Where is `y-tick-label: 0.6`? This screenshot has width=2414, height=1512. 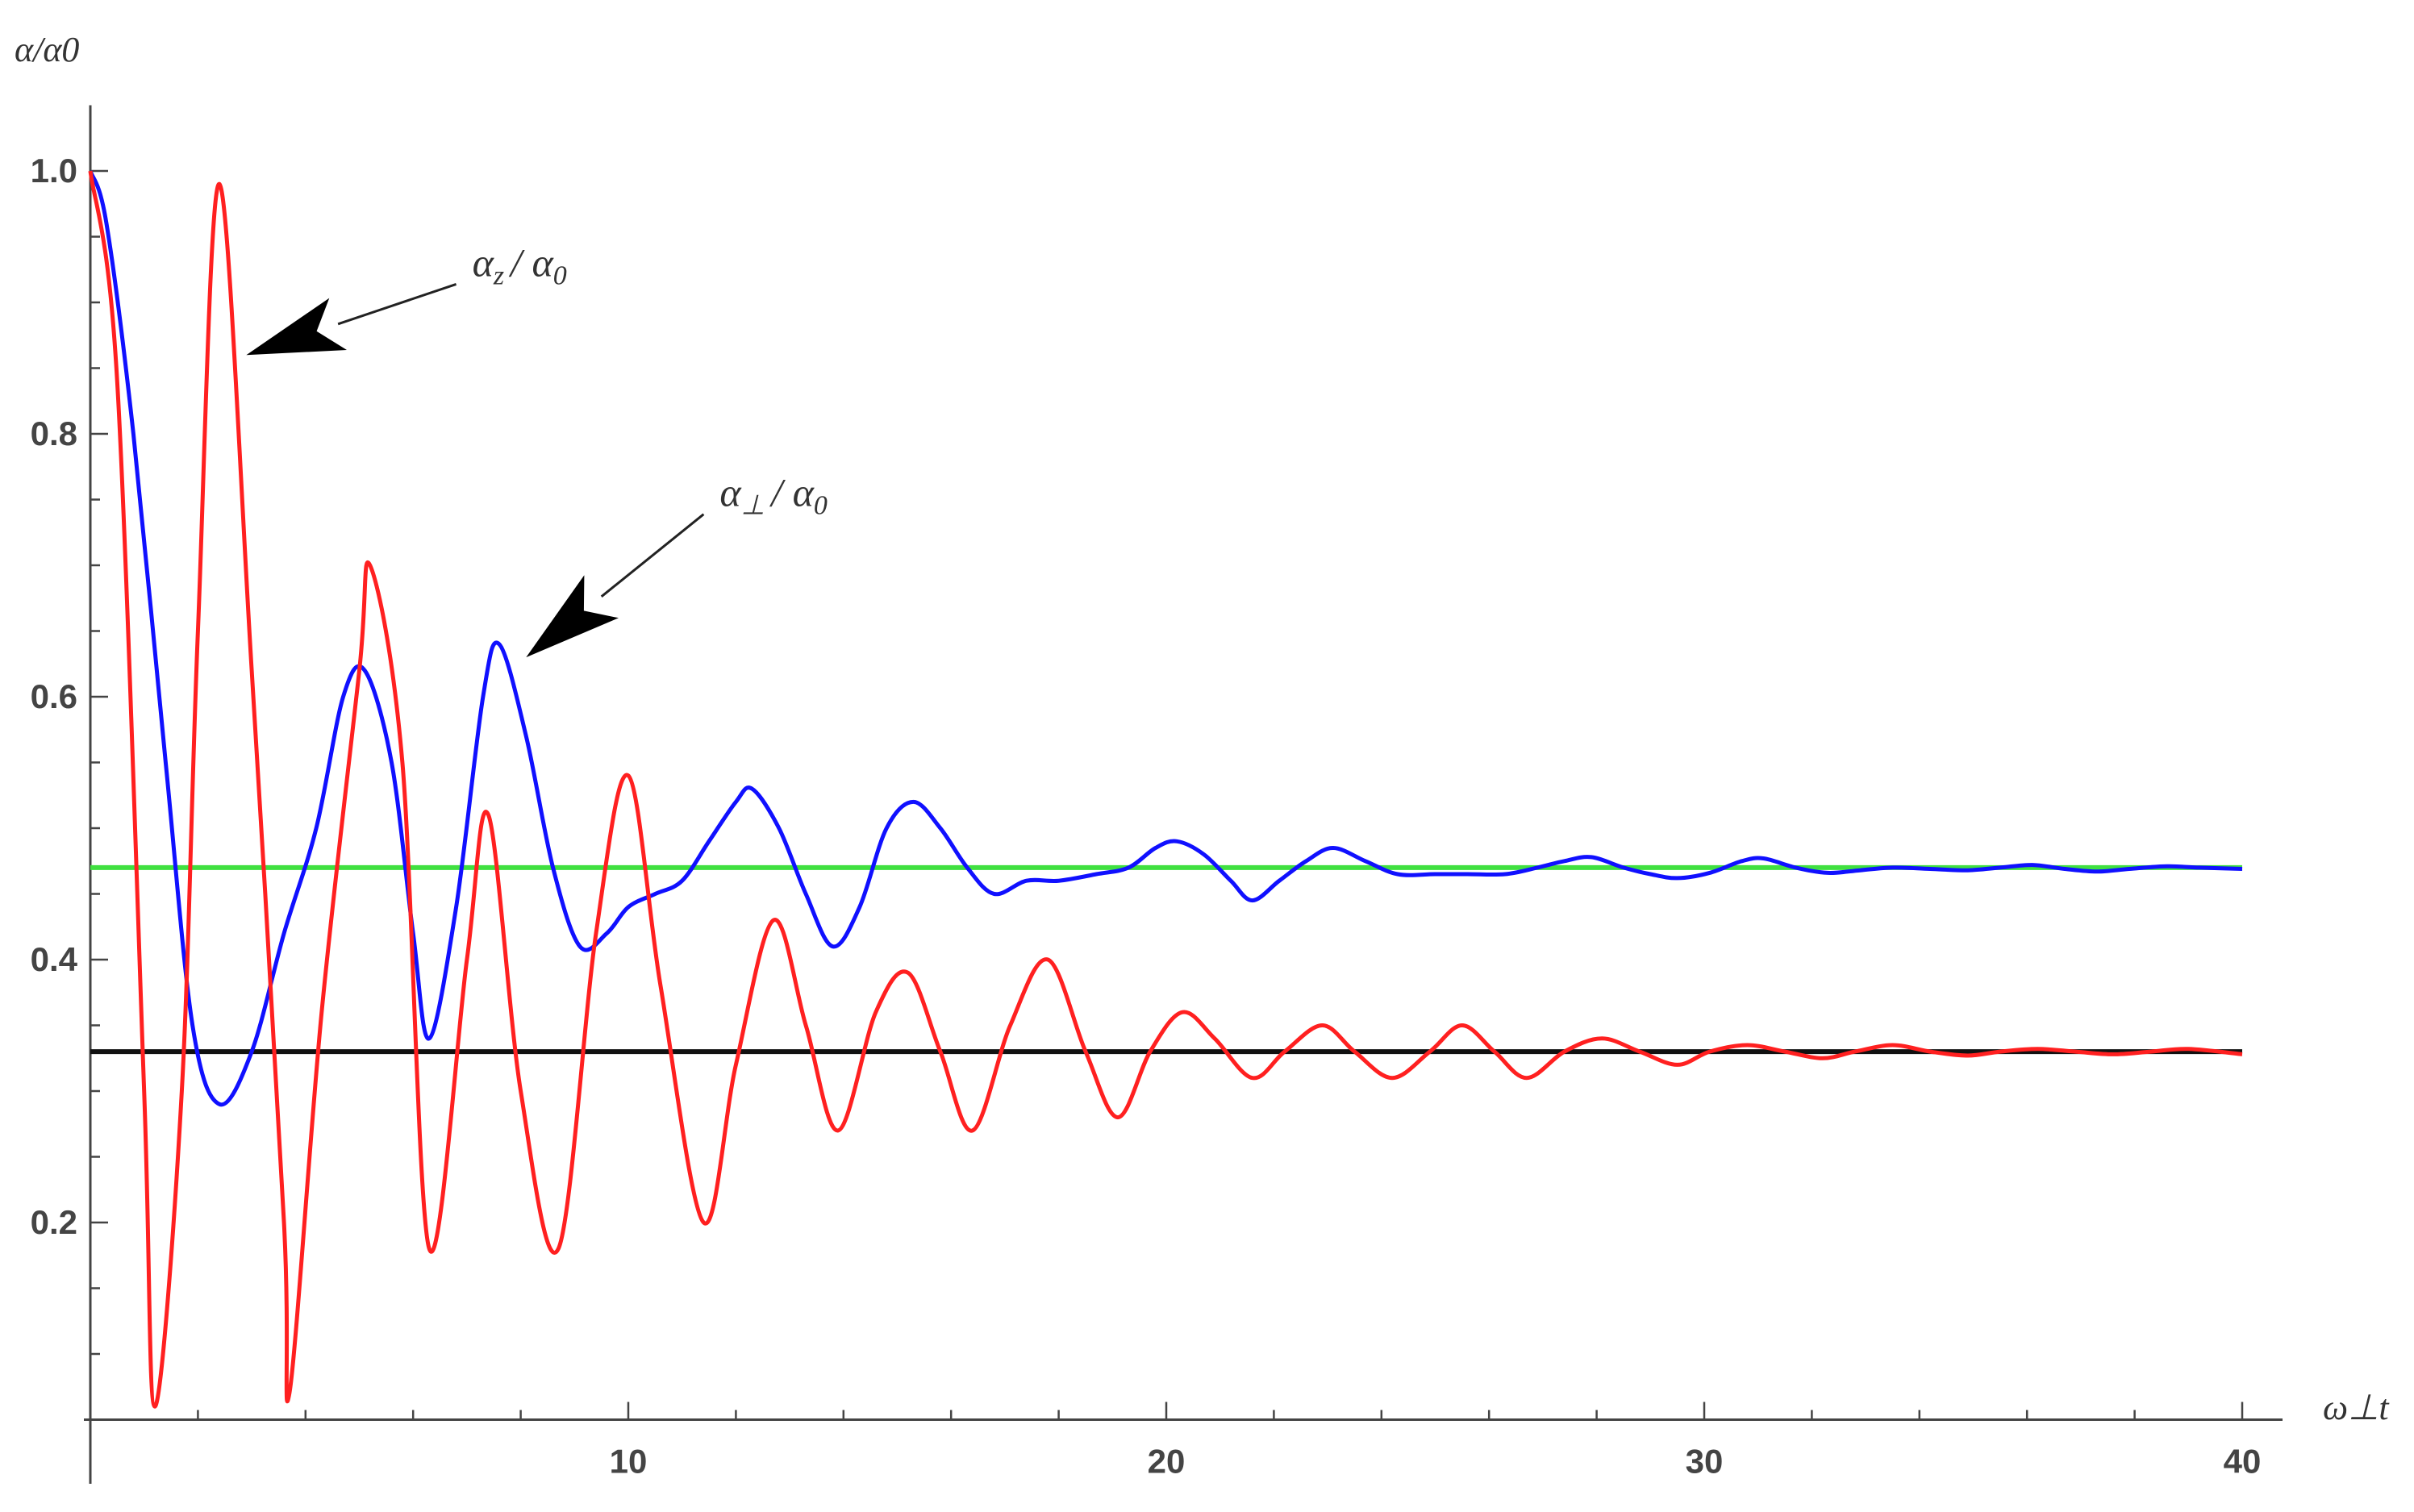
y-tick-label: 0.6 is located at coordinates (54, 696).